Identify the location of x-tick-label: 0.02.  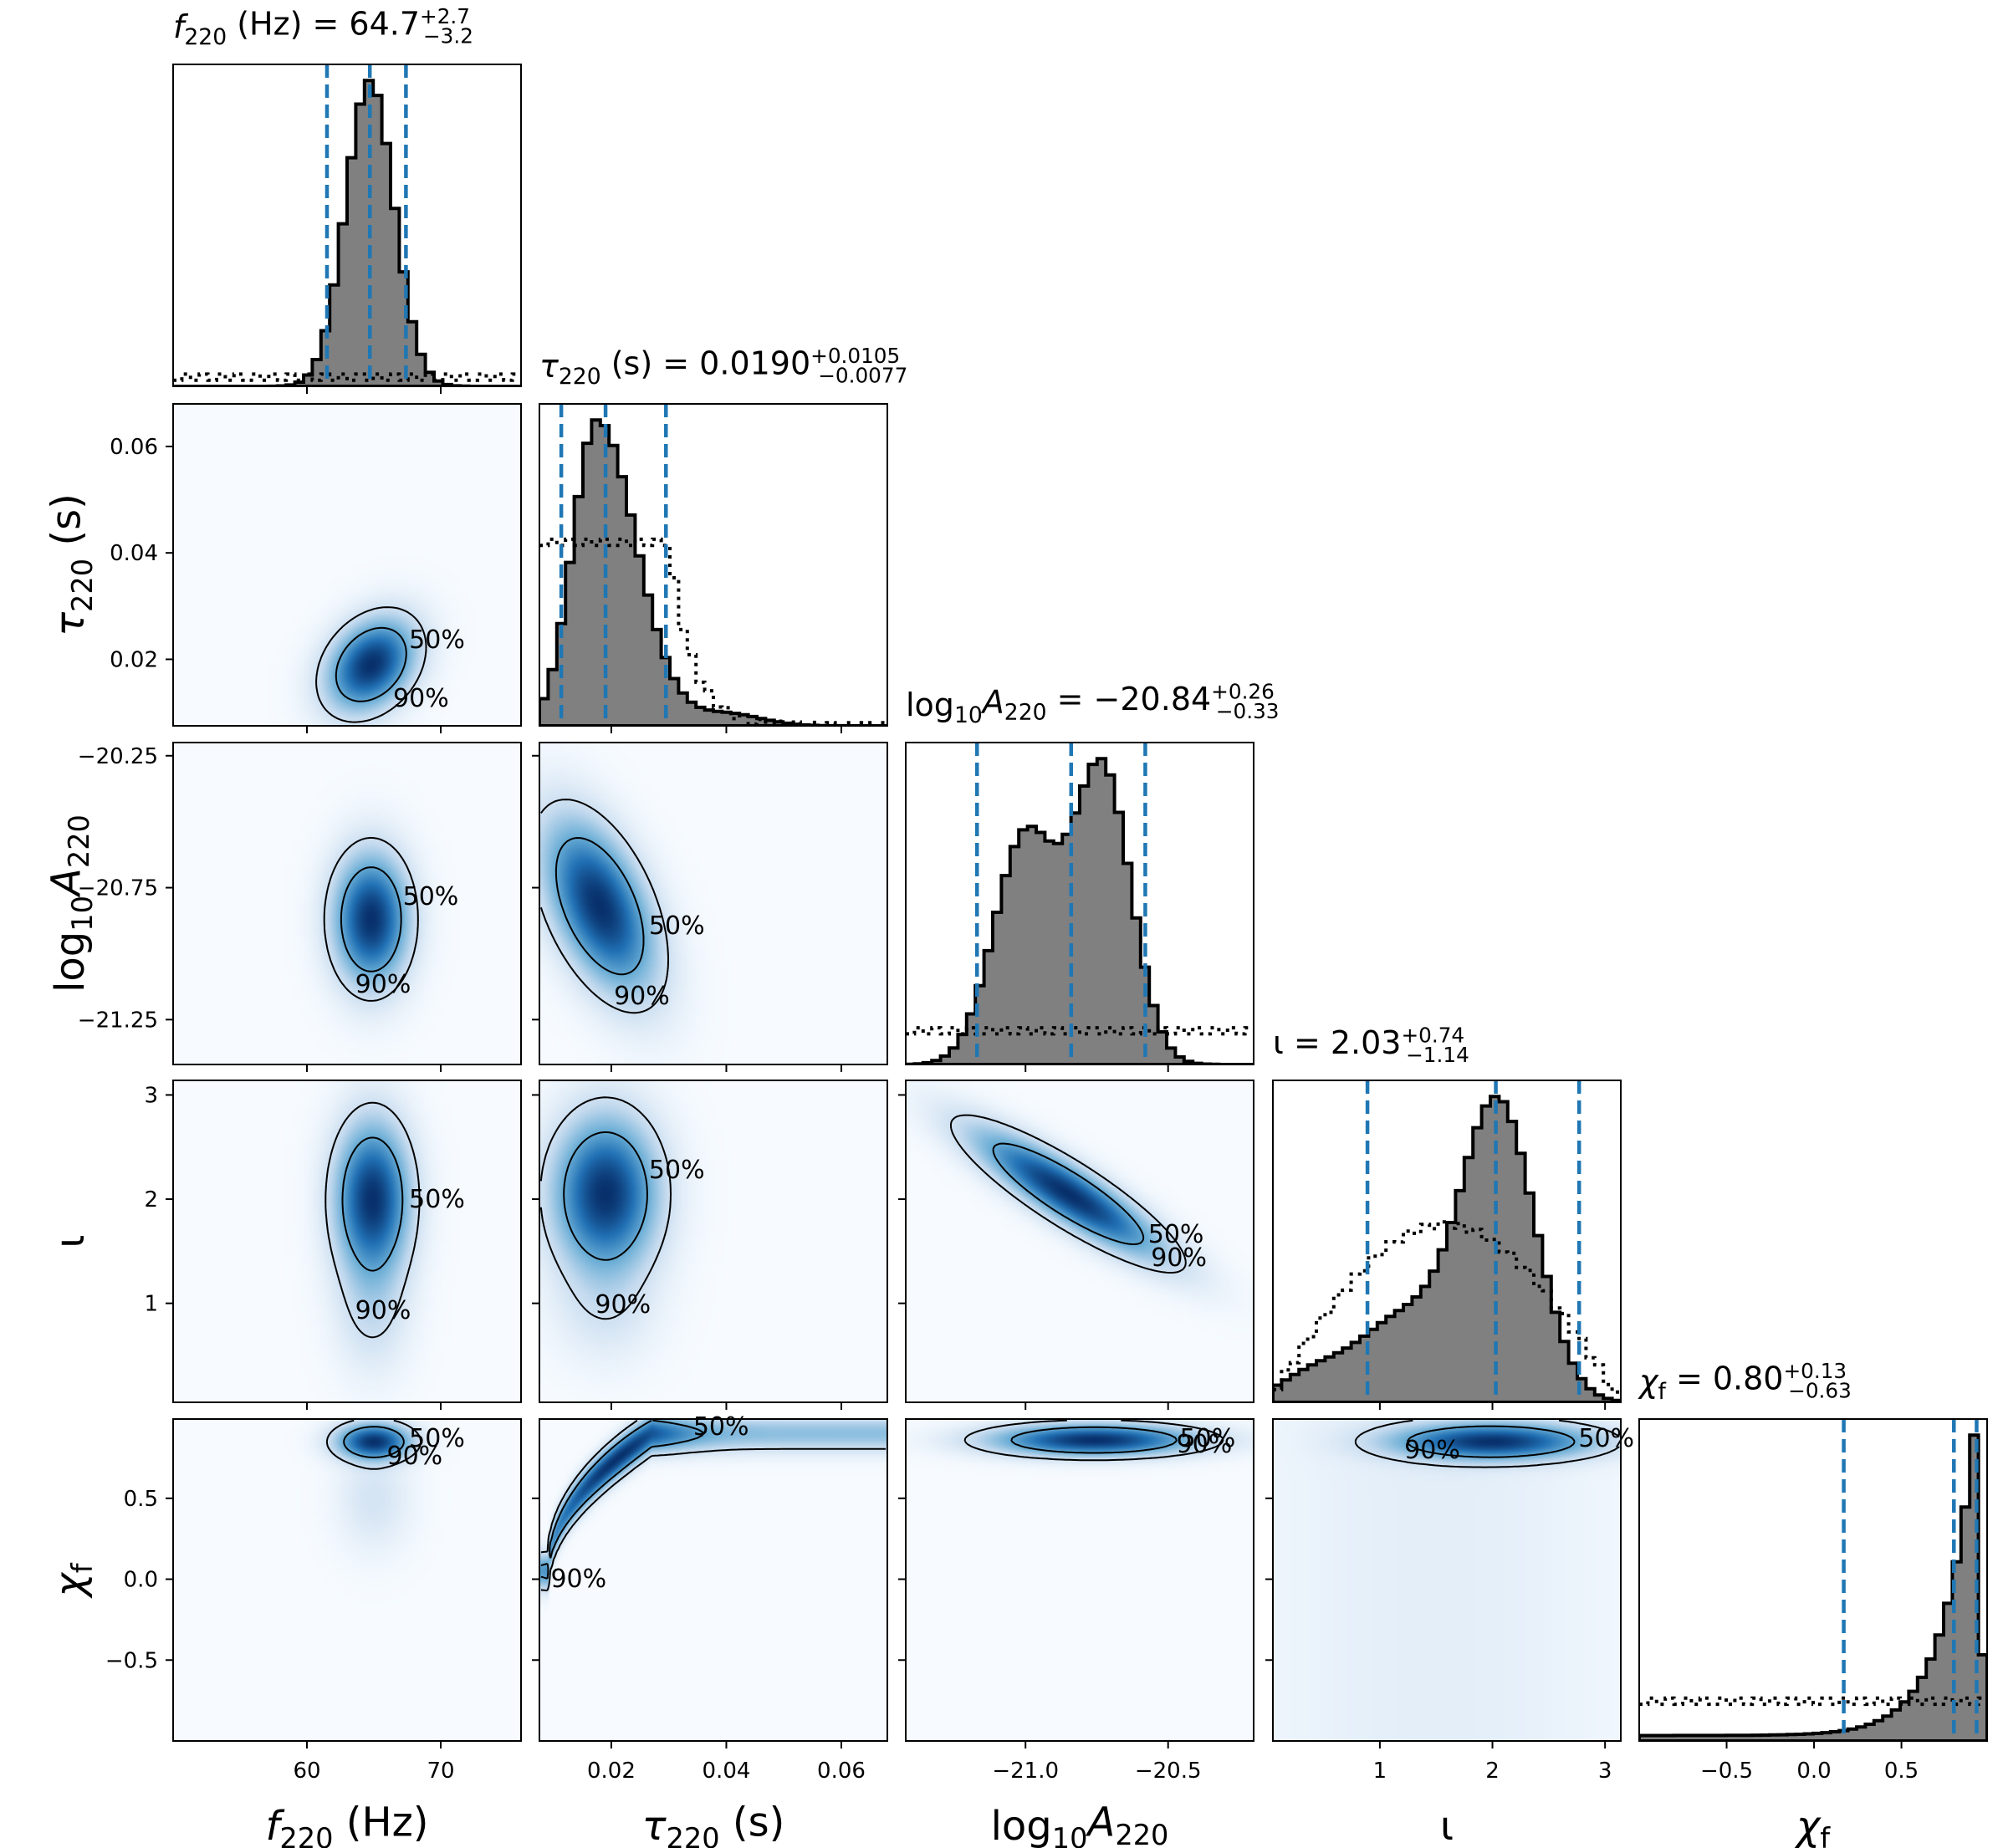
(611, 1771).